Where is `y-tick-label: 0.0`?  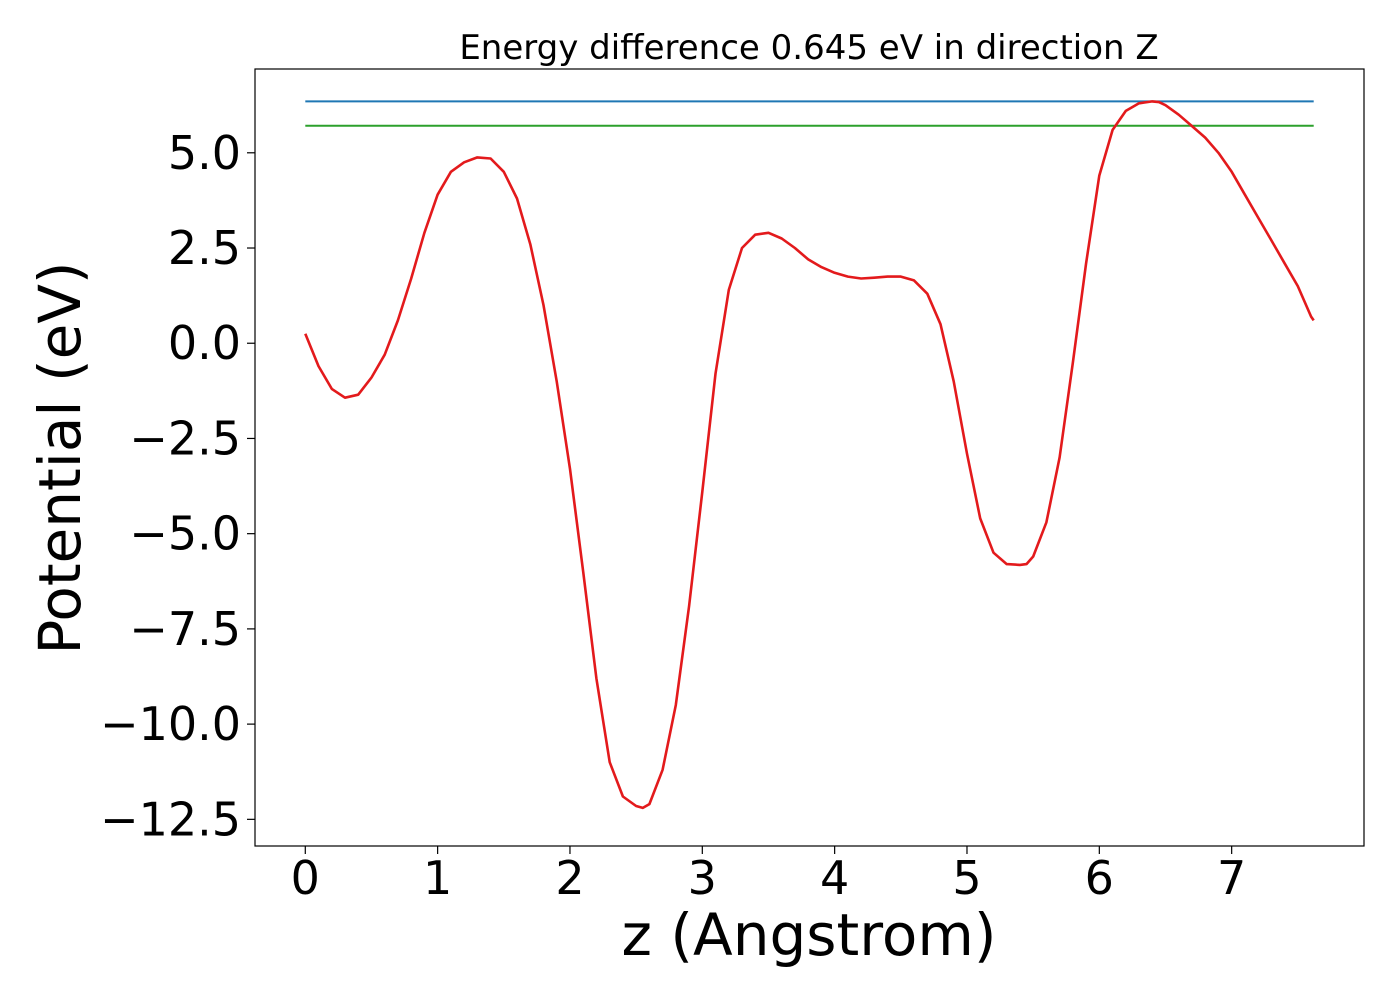
y-tick-label: 0.0 is located at coordinates (204, 343).